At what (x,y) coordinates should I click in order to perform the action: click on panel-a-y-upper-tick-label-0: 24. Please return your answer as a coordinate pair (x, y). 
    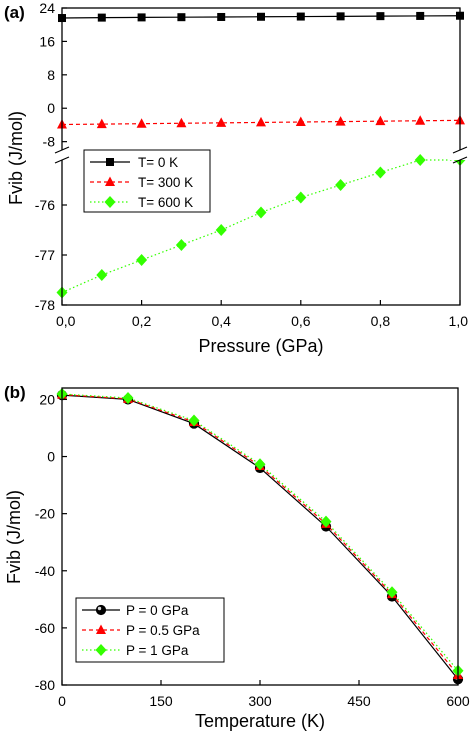
    Looking at the image, I should click on (47, 8).